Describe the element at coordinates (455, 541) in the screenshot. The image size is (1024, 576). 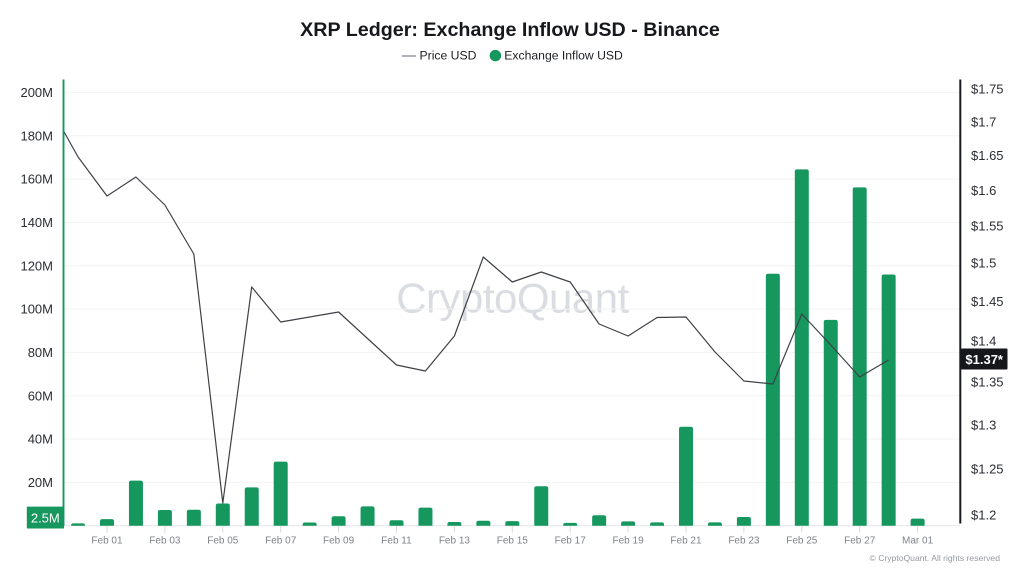
I see `svg-text: Feb 13` at that location.